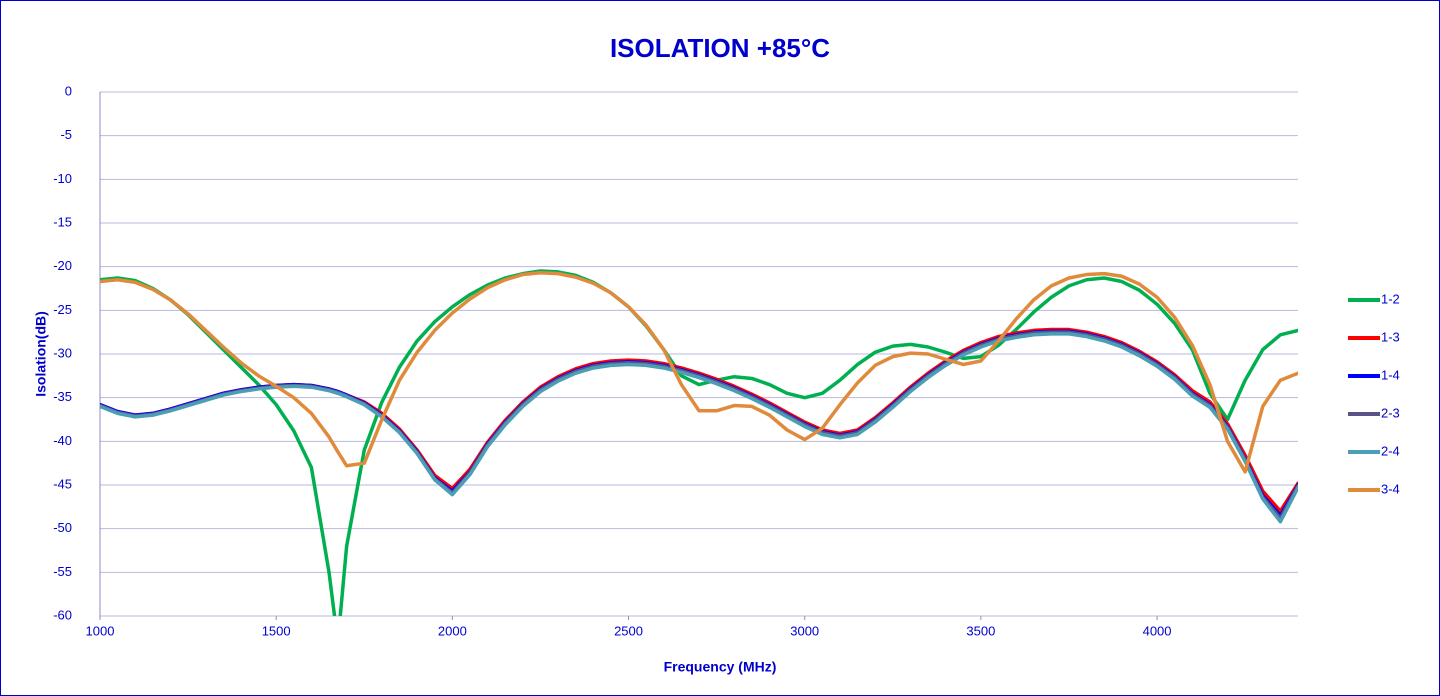 The width and height of the screenshot is (1440, 696). I want to click on y-tick-label: -25, so click(62, 309).